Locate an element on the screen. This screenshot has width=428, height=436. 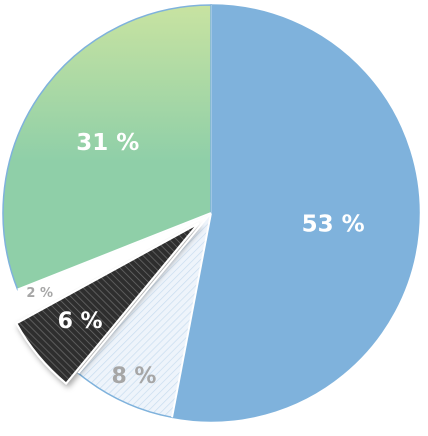
pie-slice-label: 31 % is located at coordinates (107, 143).